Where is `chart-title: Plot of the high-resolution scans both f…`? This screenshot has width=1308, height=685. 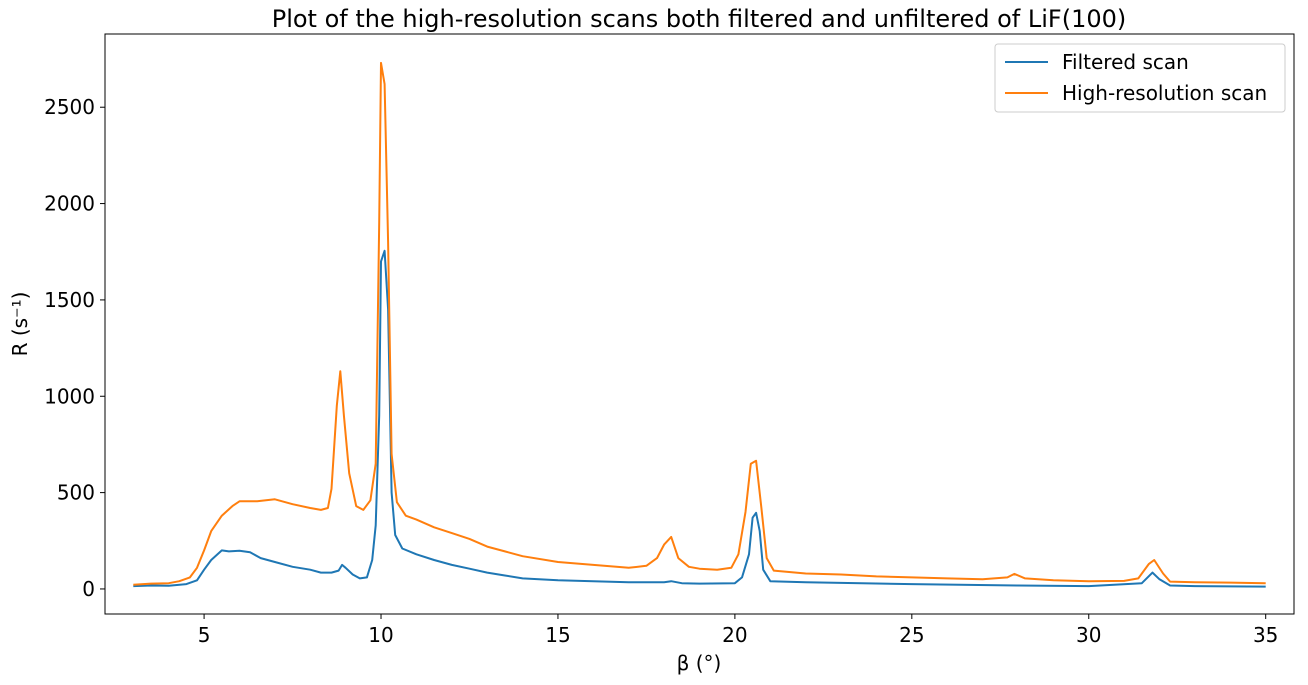
chart-title: Plot of the high-resolution scans both f… is located at coordinates (699, 19).